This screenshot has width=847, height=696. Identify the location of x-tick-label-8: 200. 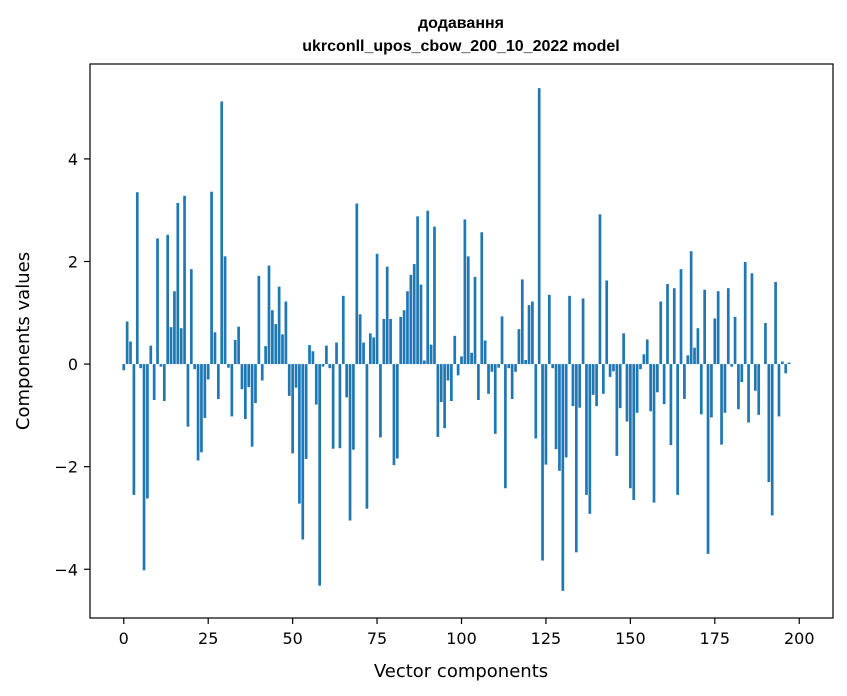
(799, 638).